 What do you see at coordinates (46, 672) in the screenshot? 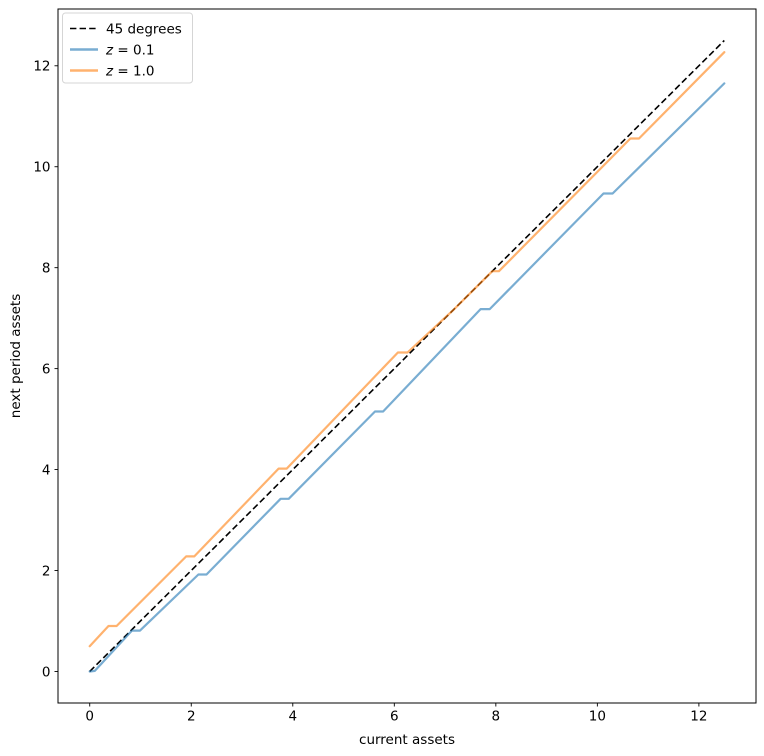
I see `y-tick-label: 0` at bounding box center [46, 672].